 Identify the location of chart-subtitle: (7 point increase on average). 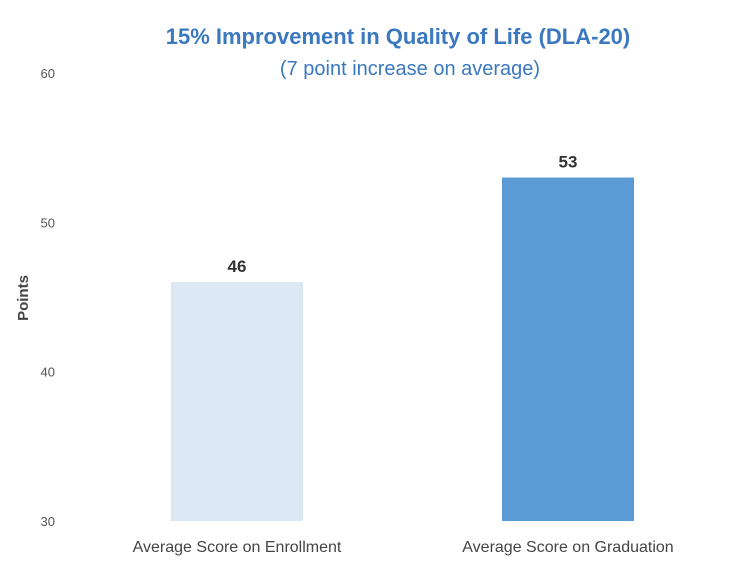
(410, 69).